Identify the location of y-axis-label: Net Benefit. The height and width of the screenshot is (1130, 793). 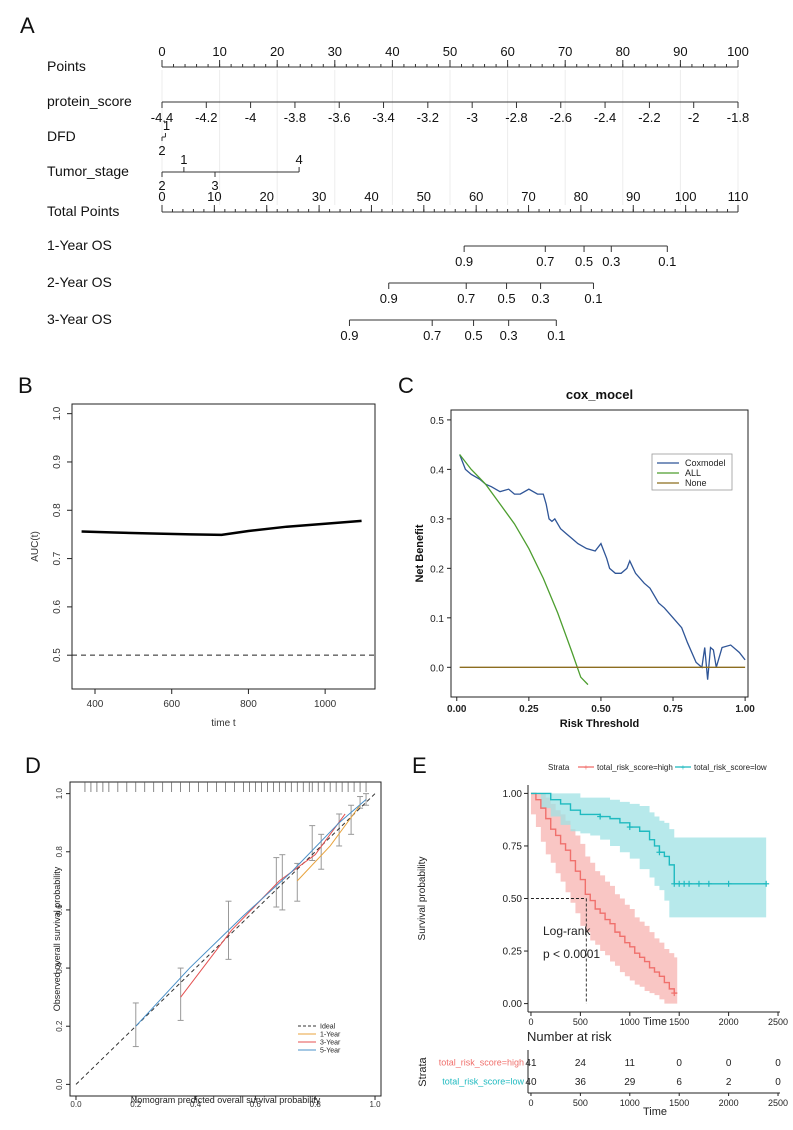
(420, 553).